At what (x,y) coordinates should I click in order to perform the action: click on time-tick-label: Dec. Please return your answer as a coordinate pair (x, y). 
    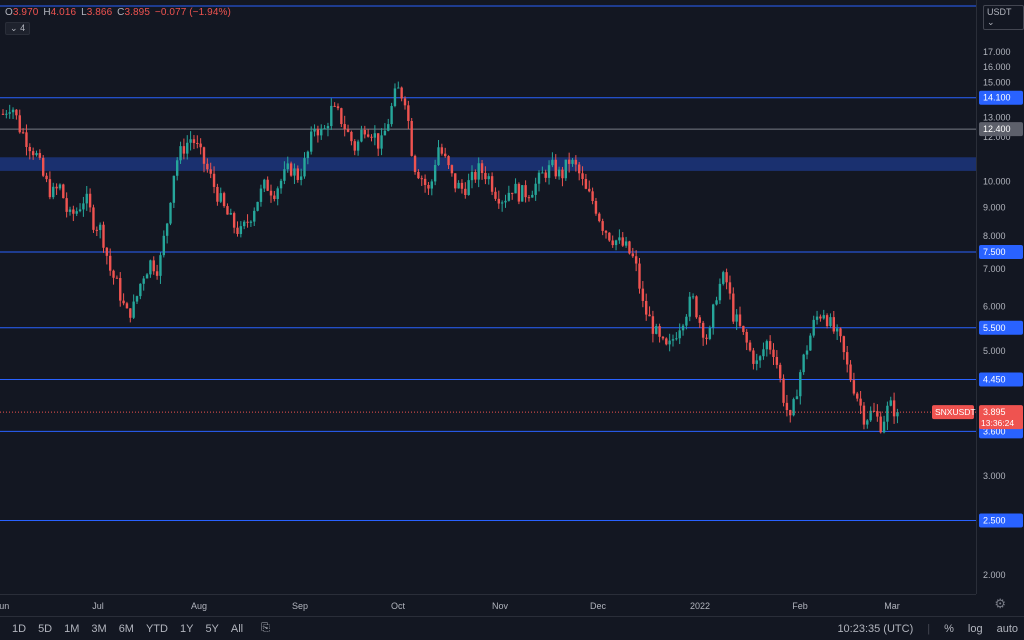
    Looking at the image, I should click on (598, 606).